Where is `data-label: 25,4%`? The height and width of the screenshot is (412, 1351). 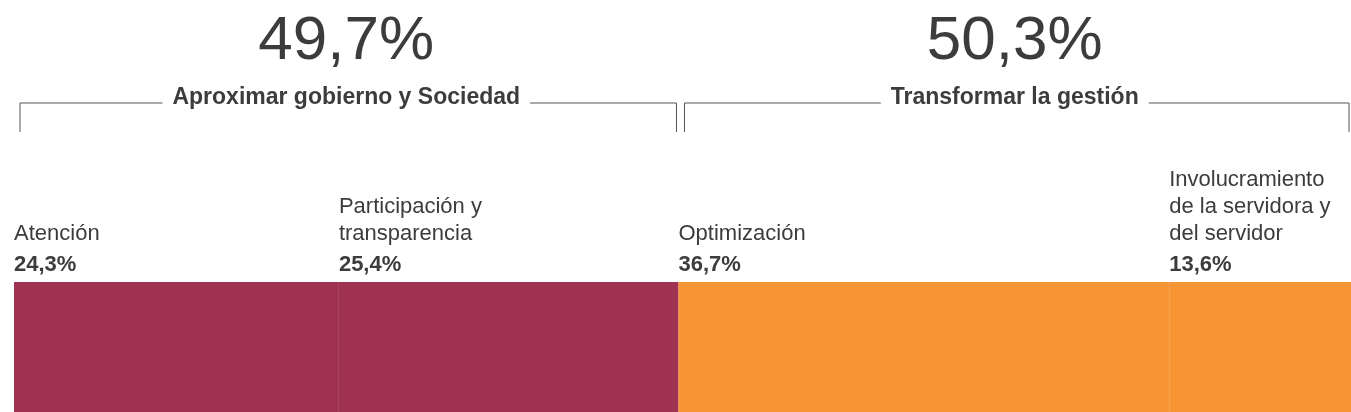
data-label: 25,4% is located at coordinates (370, 263).